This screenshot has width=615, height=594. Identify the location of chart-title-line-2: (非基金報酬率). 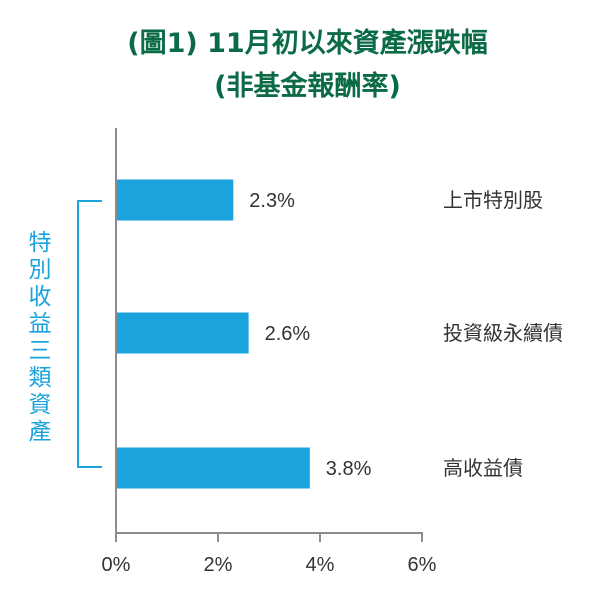
(307, 86).